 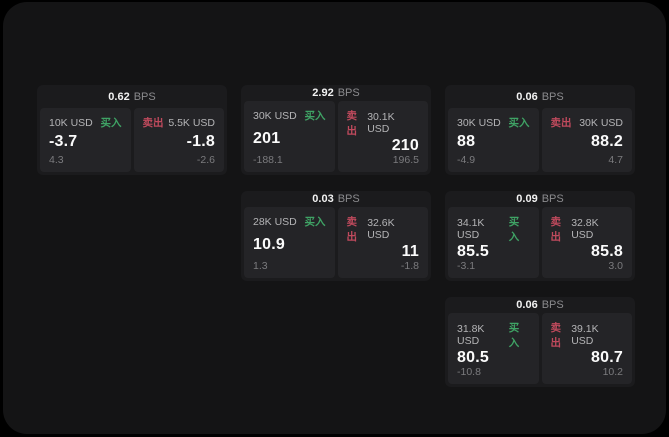 I want to click on sell-price: -1.8, so click(x=200, y=141).